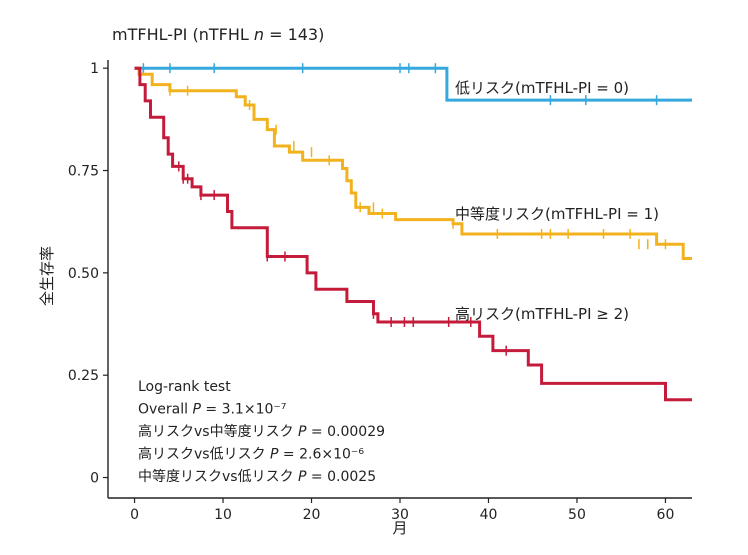  I want to click on y-tick-label: 0.50, so click(83, 274).